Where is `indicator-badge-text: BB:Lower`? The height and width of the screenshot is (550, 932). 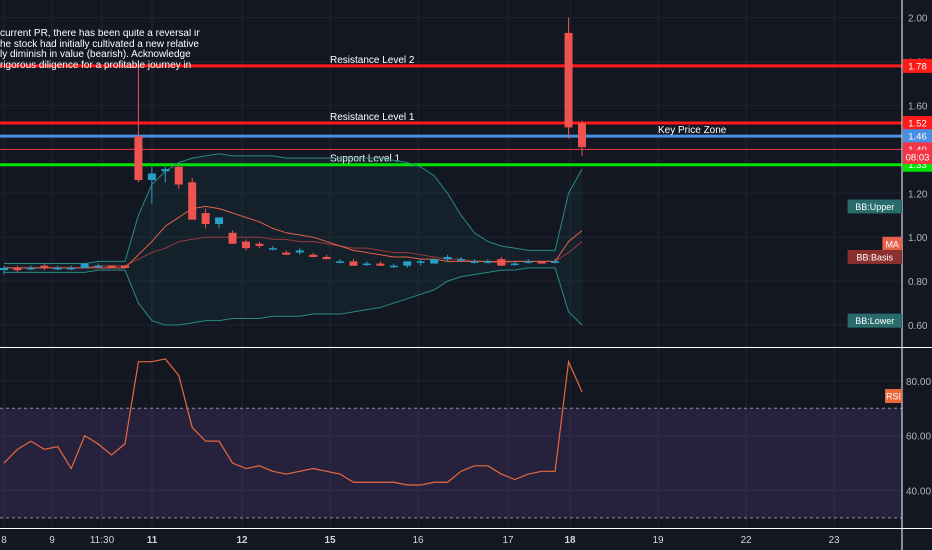
indicator-badge-text: BB:Lower is located at coordinates (874, 321).